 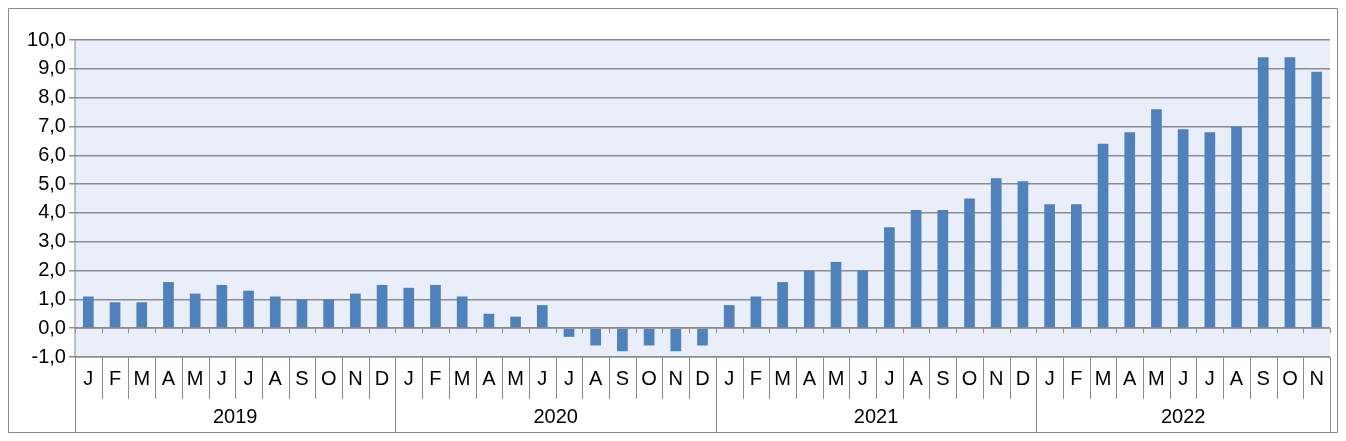 I want to click on y-tick-label: 6,0, so click(x=52, y=153).